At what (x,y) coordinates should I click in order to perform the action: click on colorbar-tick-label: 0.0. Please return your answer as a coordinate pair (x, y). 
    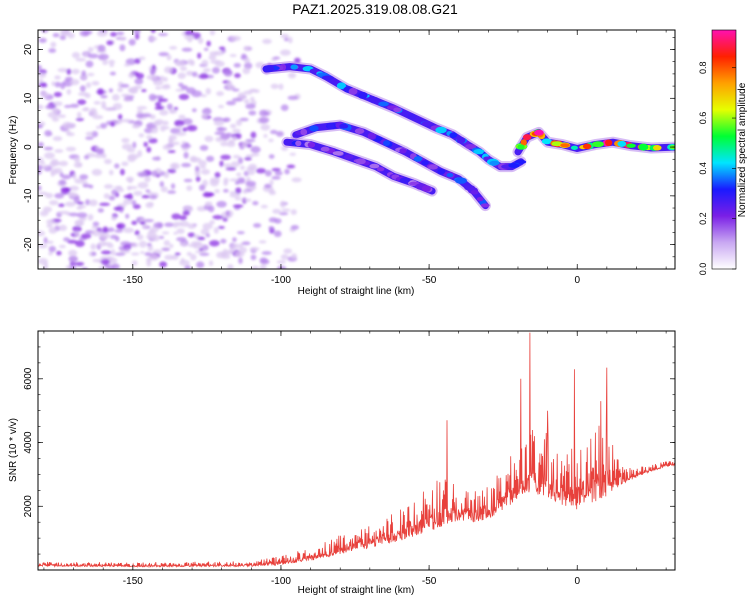
    Looking at the image, I should click on (703, 269).